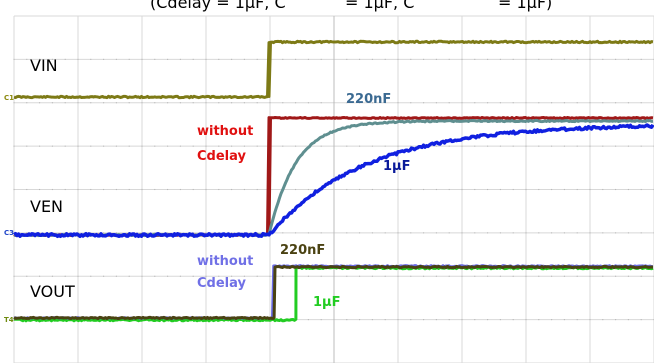  What do you see at coordinates (302, 250) in the screenshot?
I see `annotation-vout-220nf: 220nF` at bounding box center [302, 250].